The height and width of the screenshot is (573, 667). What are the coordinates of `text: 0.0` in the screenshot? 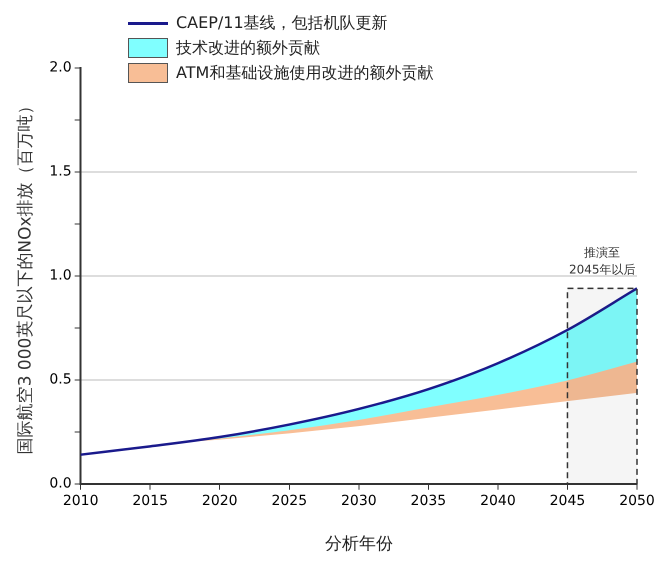 It's located at (60, 483).